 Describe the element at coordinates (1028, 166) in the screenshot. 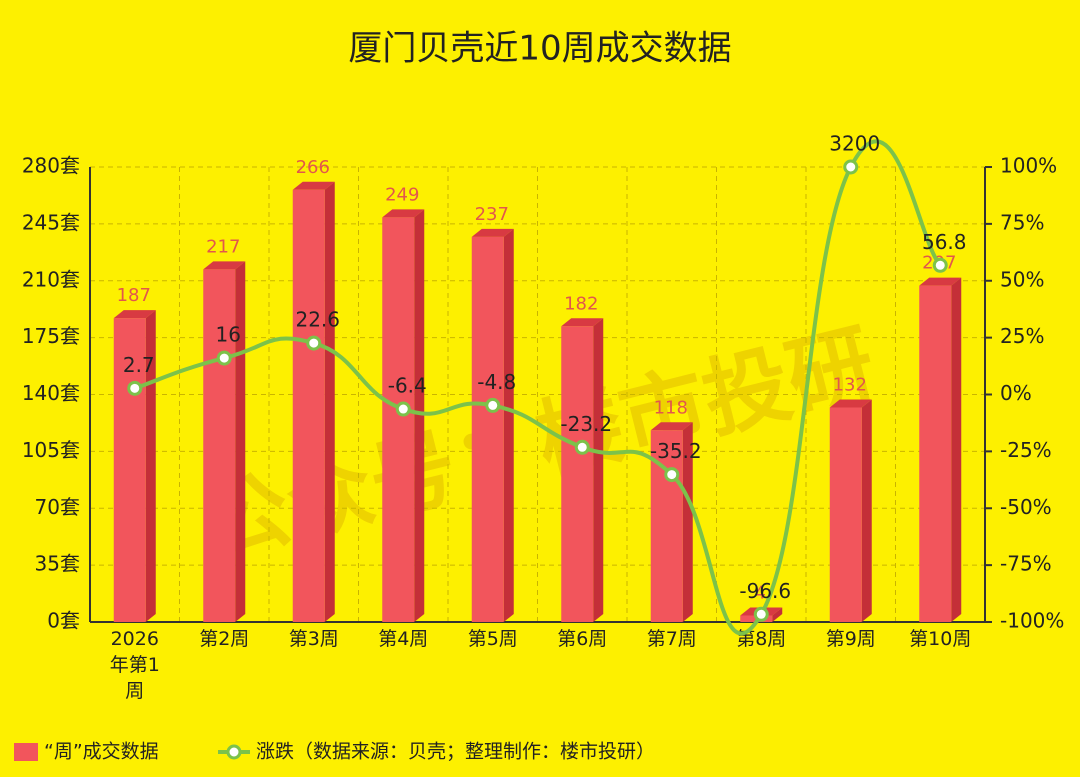

I see `y2-tick-label: 100%` at that location.